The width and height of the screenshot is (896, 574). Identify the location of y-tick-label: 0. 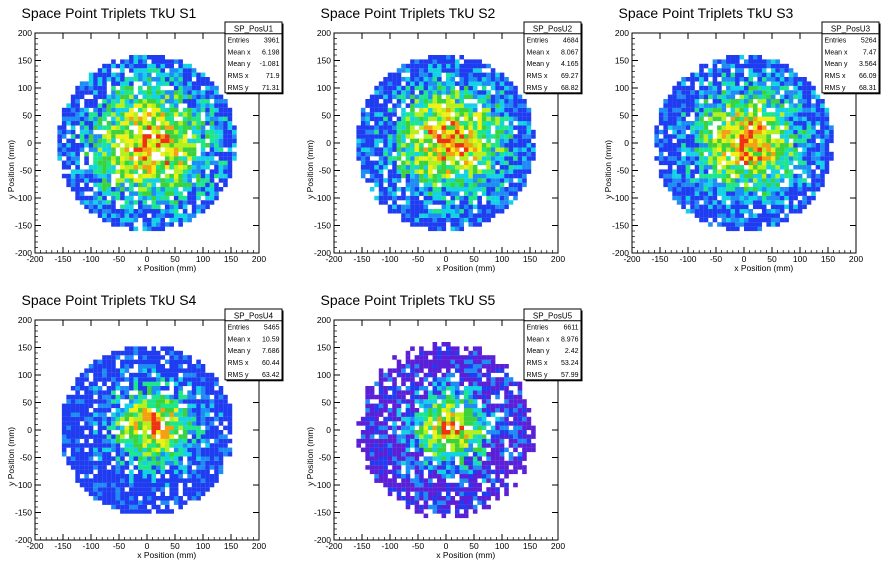
(29, 430).